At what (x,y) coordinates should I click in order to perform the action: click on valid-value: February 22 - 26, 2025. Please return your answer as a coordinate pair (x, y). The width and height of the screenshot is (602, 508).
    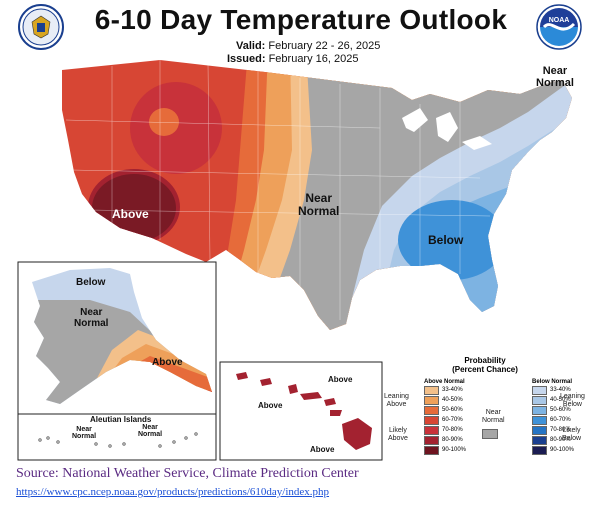
    Looking at the image, I should click on (324, 46).